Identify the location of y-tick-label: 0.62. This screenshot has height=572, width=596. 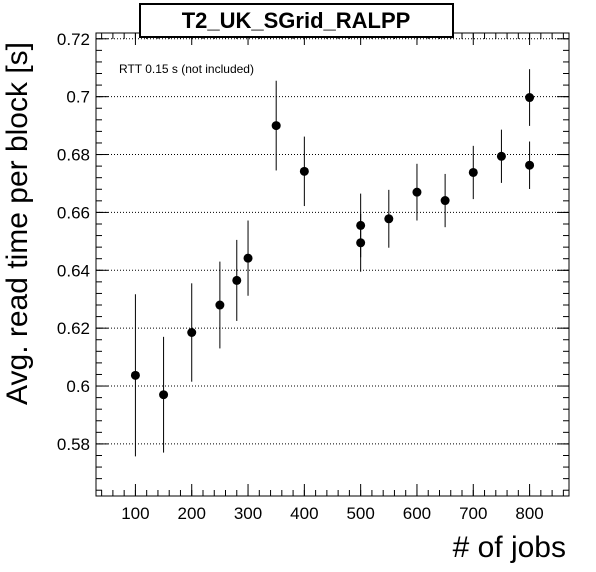
(73, 328).